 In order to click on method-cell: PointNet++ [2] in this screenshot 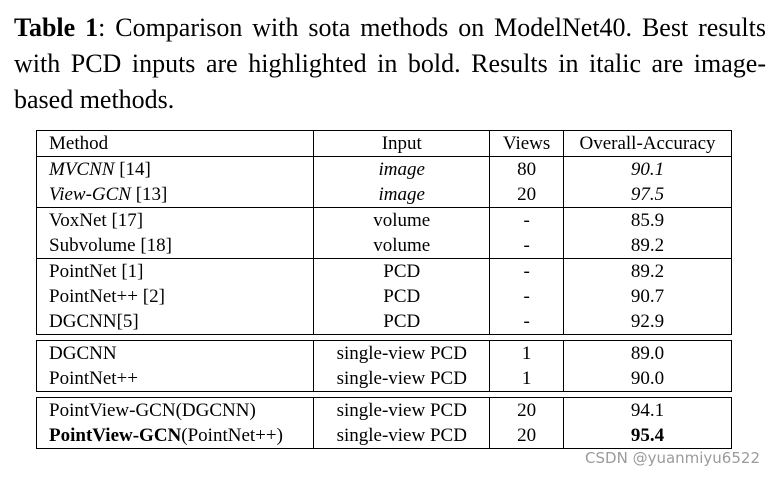, I will do `click(174, 296)`.